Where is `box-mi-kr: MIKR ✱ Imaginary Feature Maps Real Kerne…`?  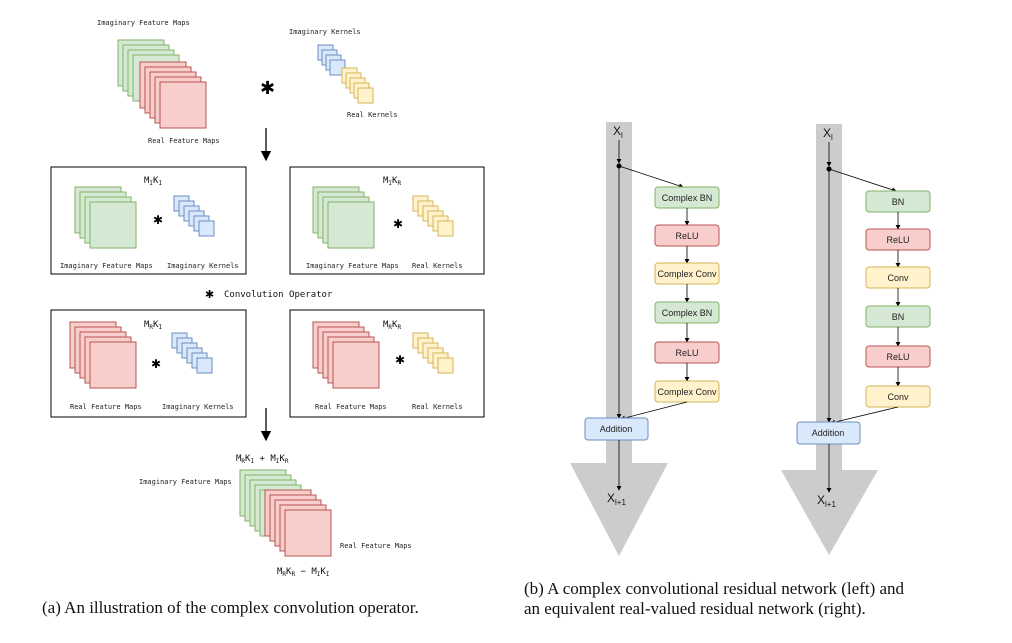 box-mi-kr: MIKR ✱ Imaginary Feature Maps Real Kerne… is located at coordinates (387, 220).